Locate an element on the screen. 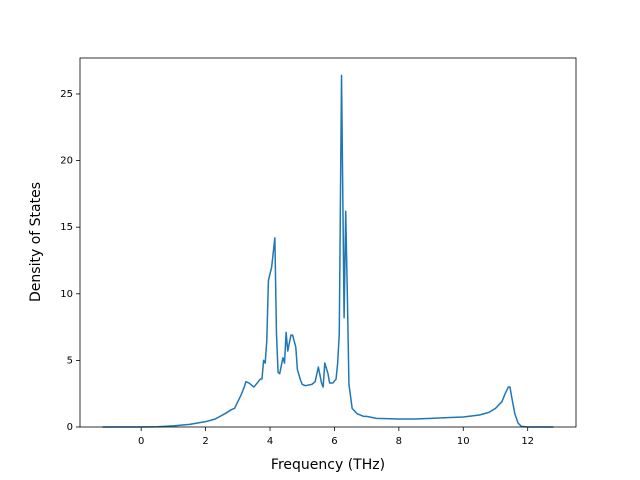  x-tick-label: 0 is located at coordinates (141, 441).